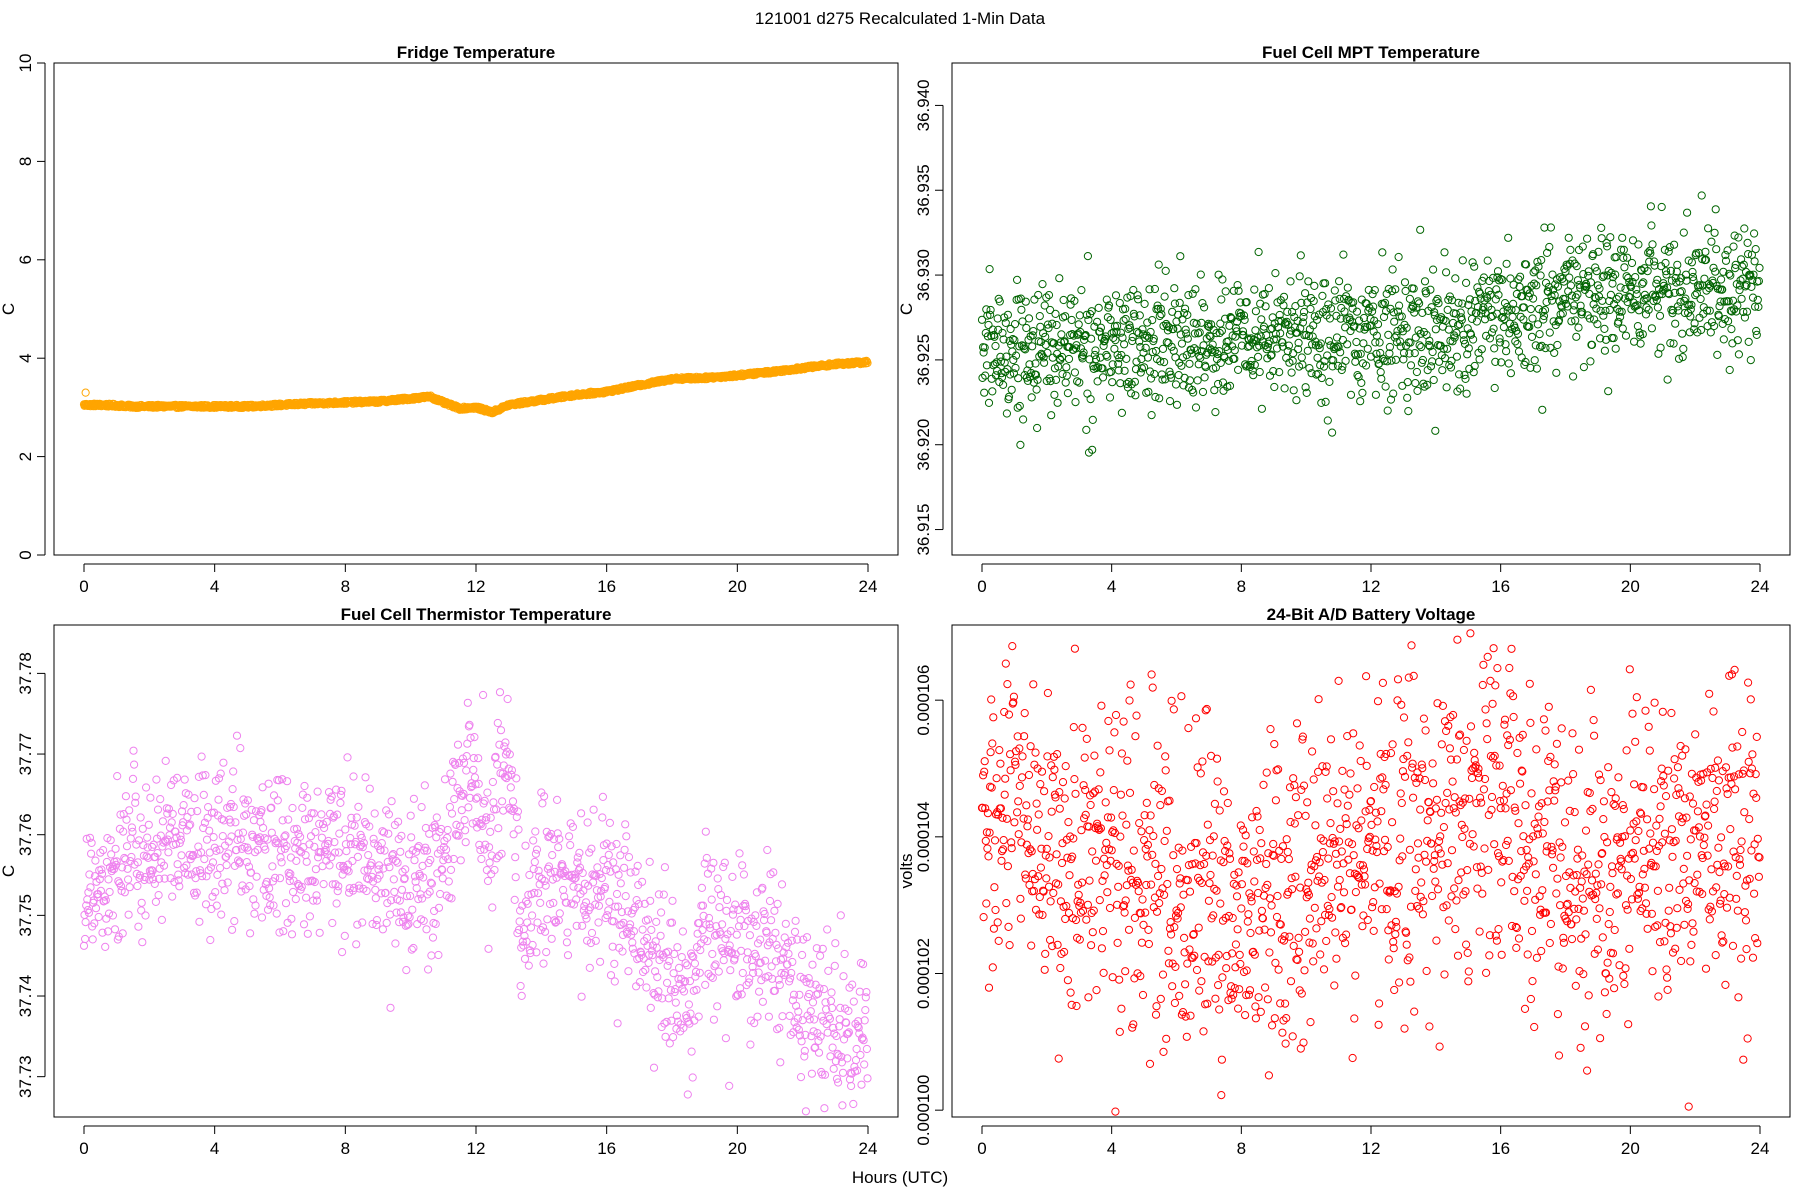 Image resolution: width=1800 pixels, height=1200 pixels. What do you see at coordinates (923, 275) in the screenshot?
I see `y-tick-label: 36.930` at bounding box center [923, 275].